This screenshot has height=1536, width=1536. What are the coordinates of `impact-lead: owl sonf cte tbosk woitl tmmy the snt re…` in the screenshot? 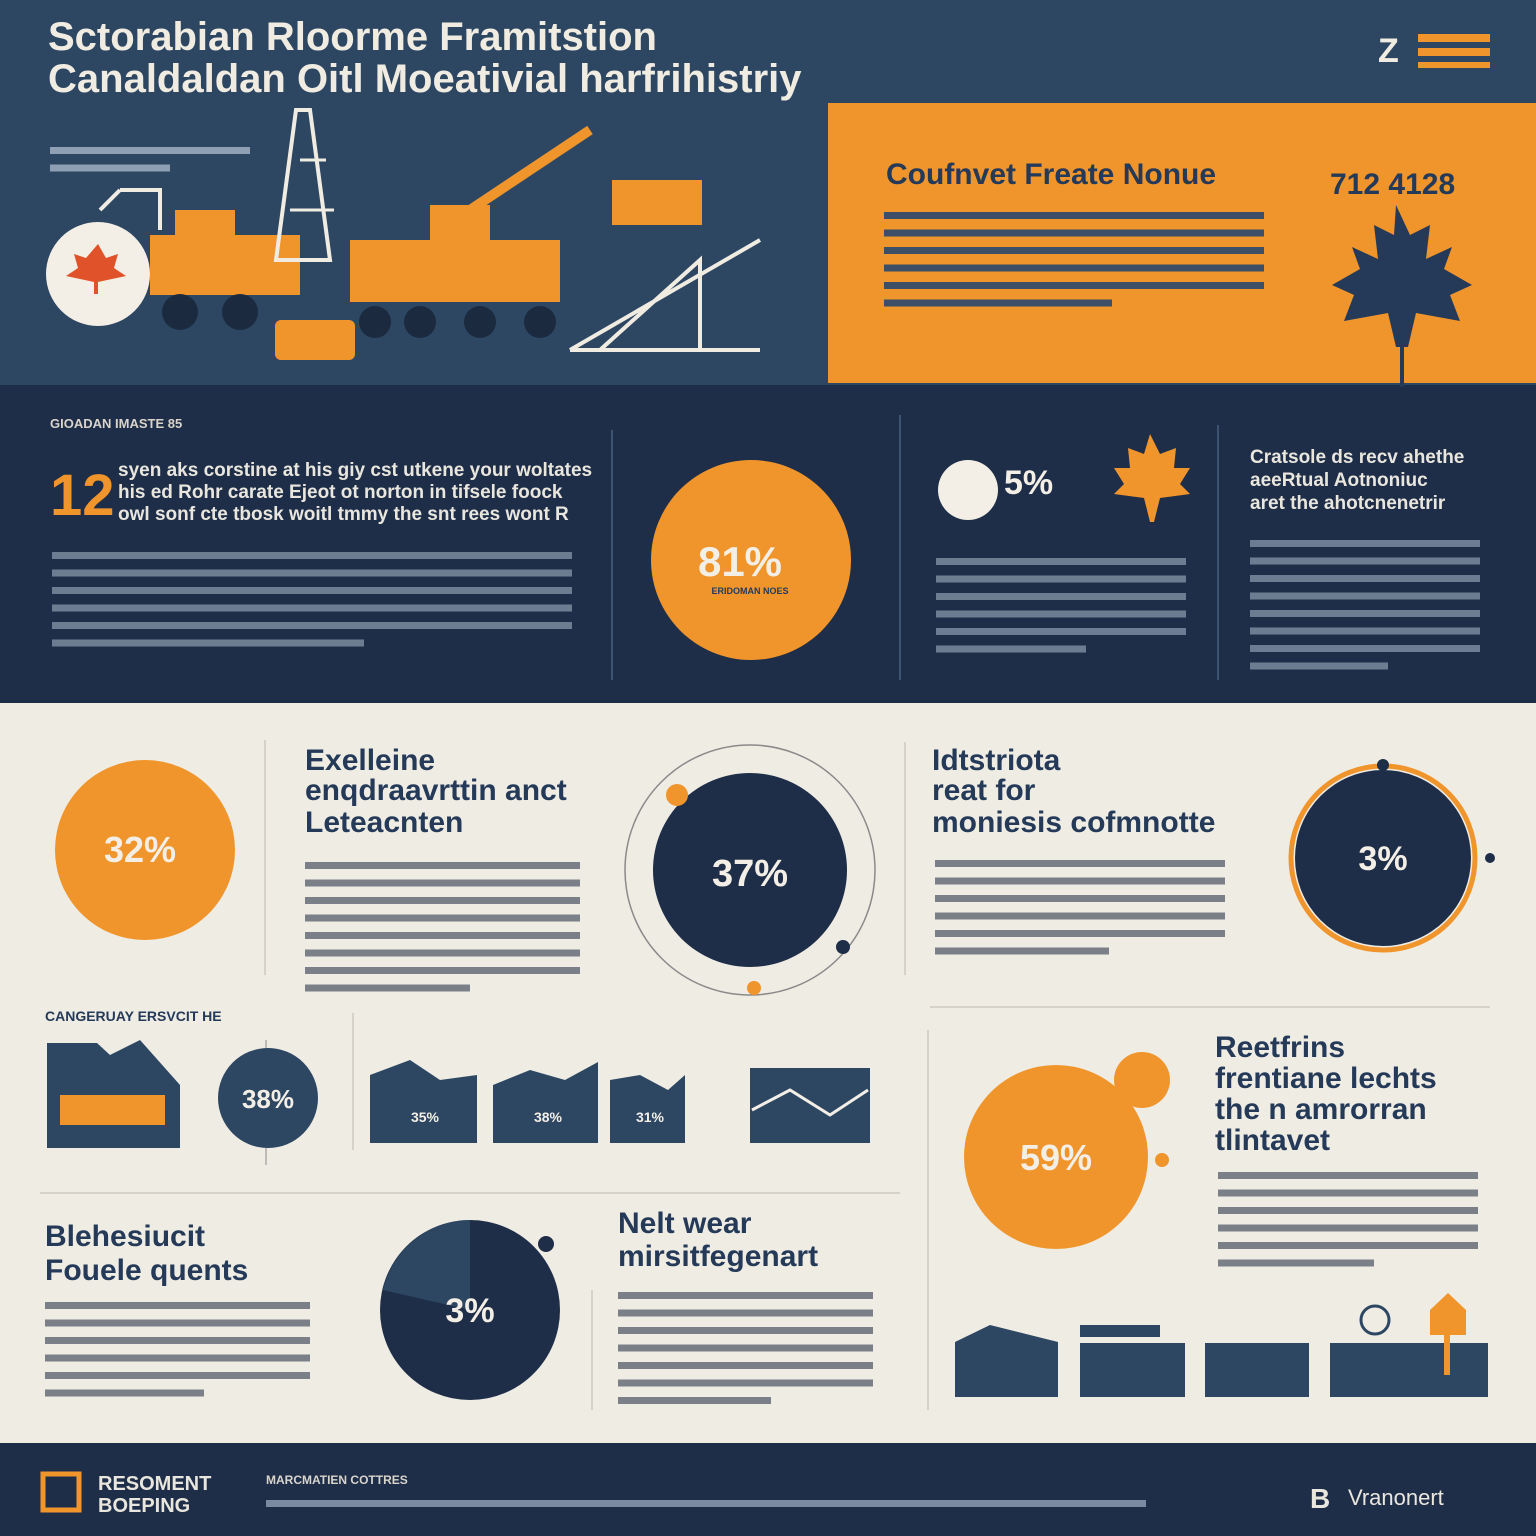 It's located at (343, 514).